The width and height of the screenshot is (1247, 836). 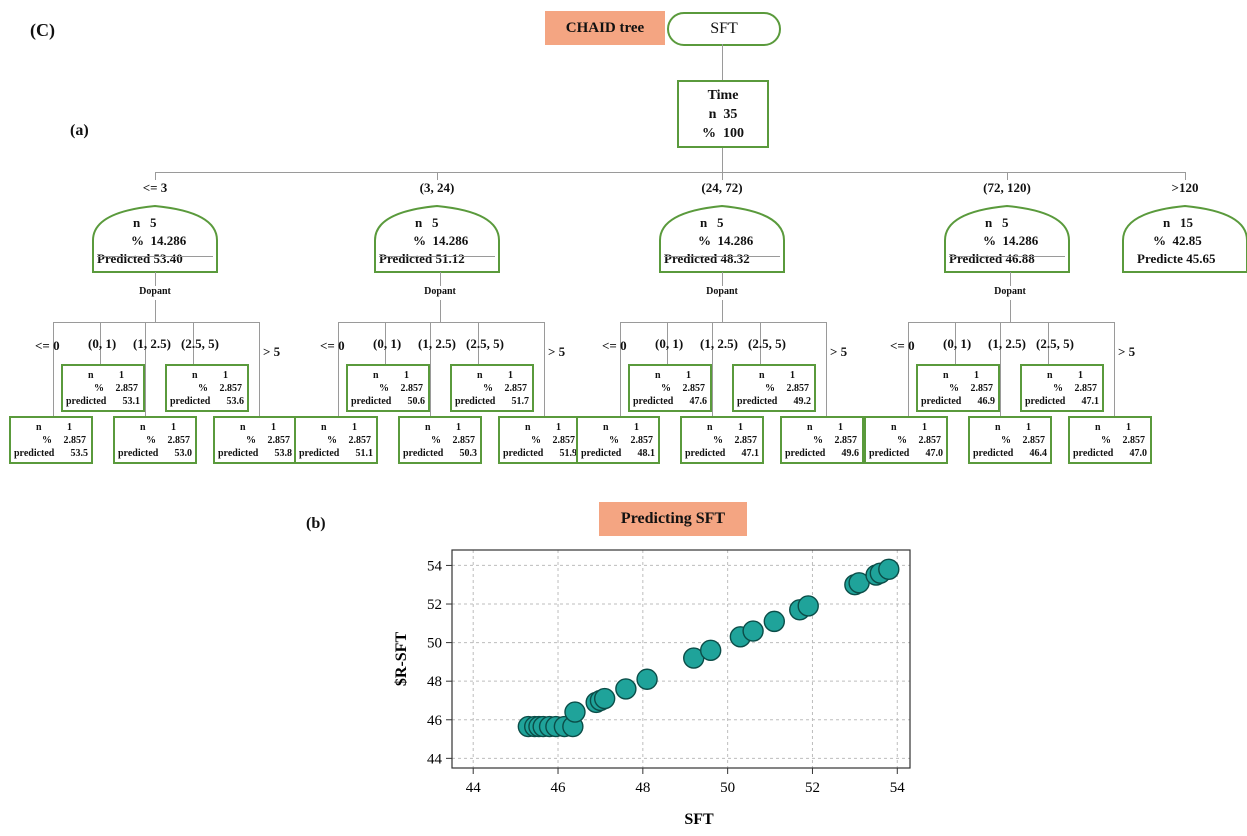 I want to click on leaf-pred-value: 53.0, so click(x=183, y=453).